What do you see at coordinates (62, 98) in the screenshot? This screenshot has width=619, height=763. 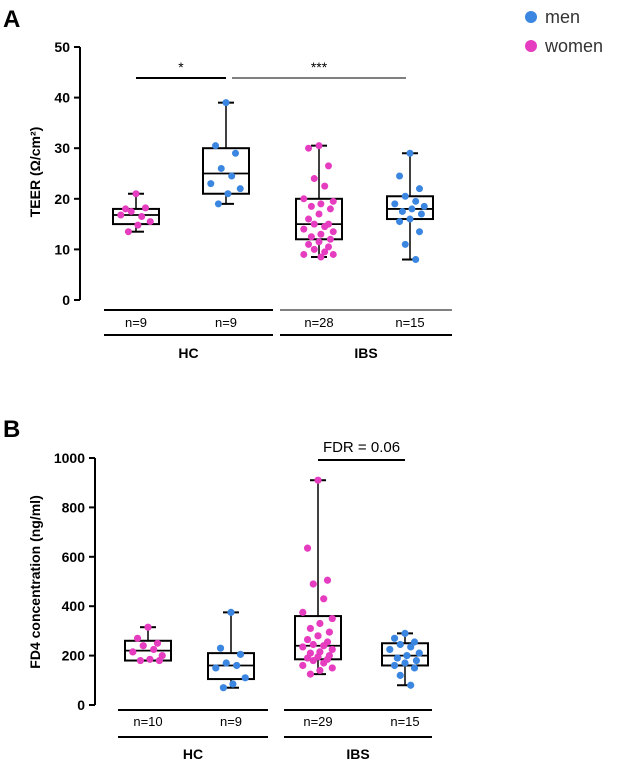 I see `y-tick-label: 40` at bounding box center [62, 98].